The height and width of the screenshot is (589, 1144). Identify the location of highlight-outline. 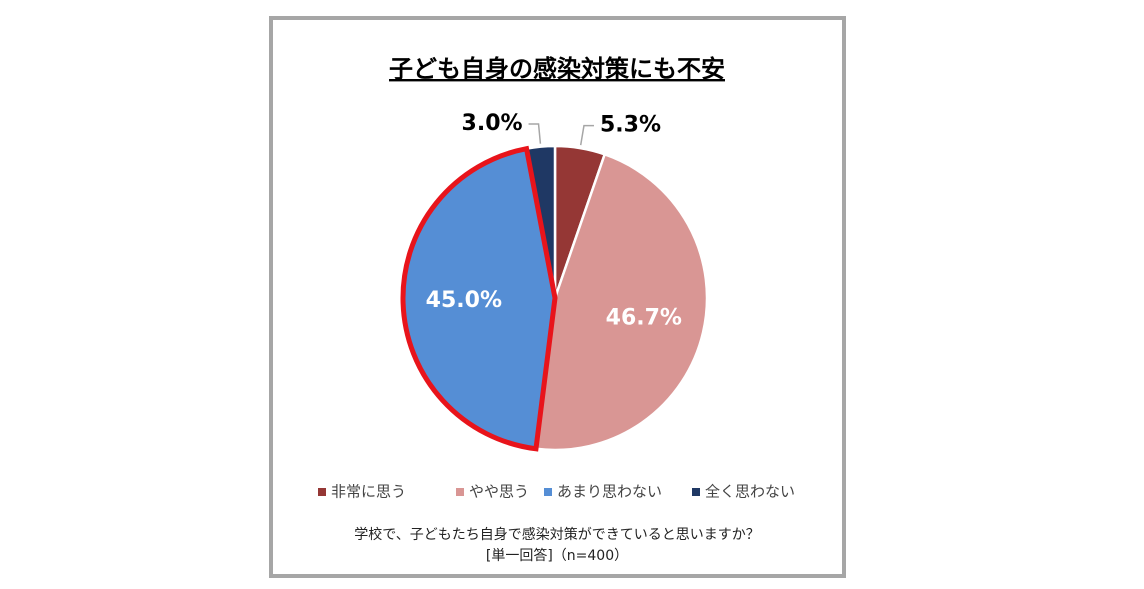
(479, 298).